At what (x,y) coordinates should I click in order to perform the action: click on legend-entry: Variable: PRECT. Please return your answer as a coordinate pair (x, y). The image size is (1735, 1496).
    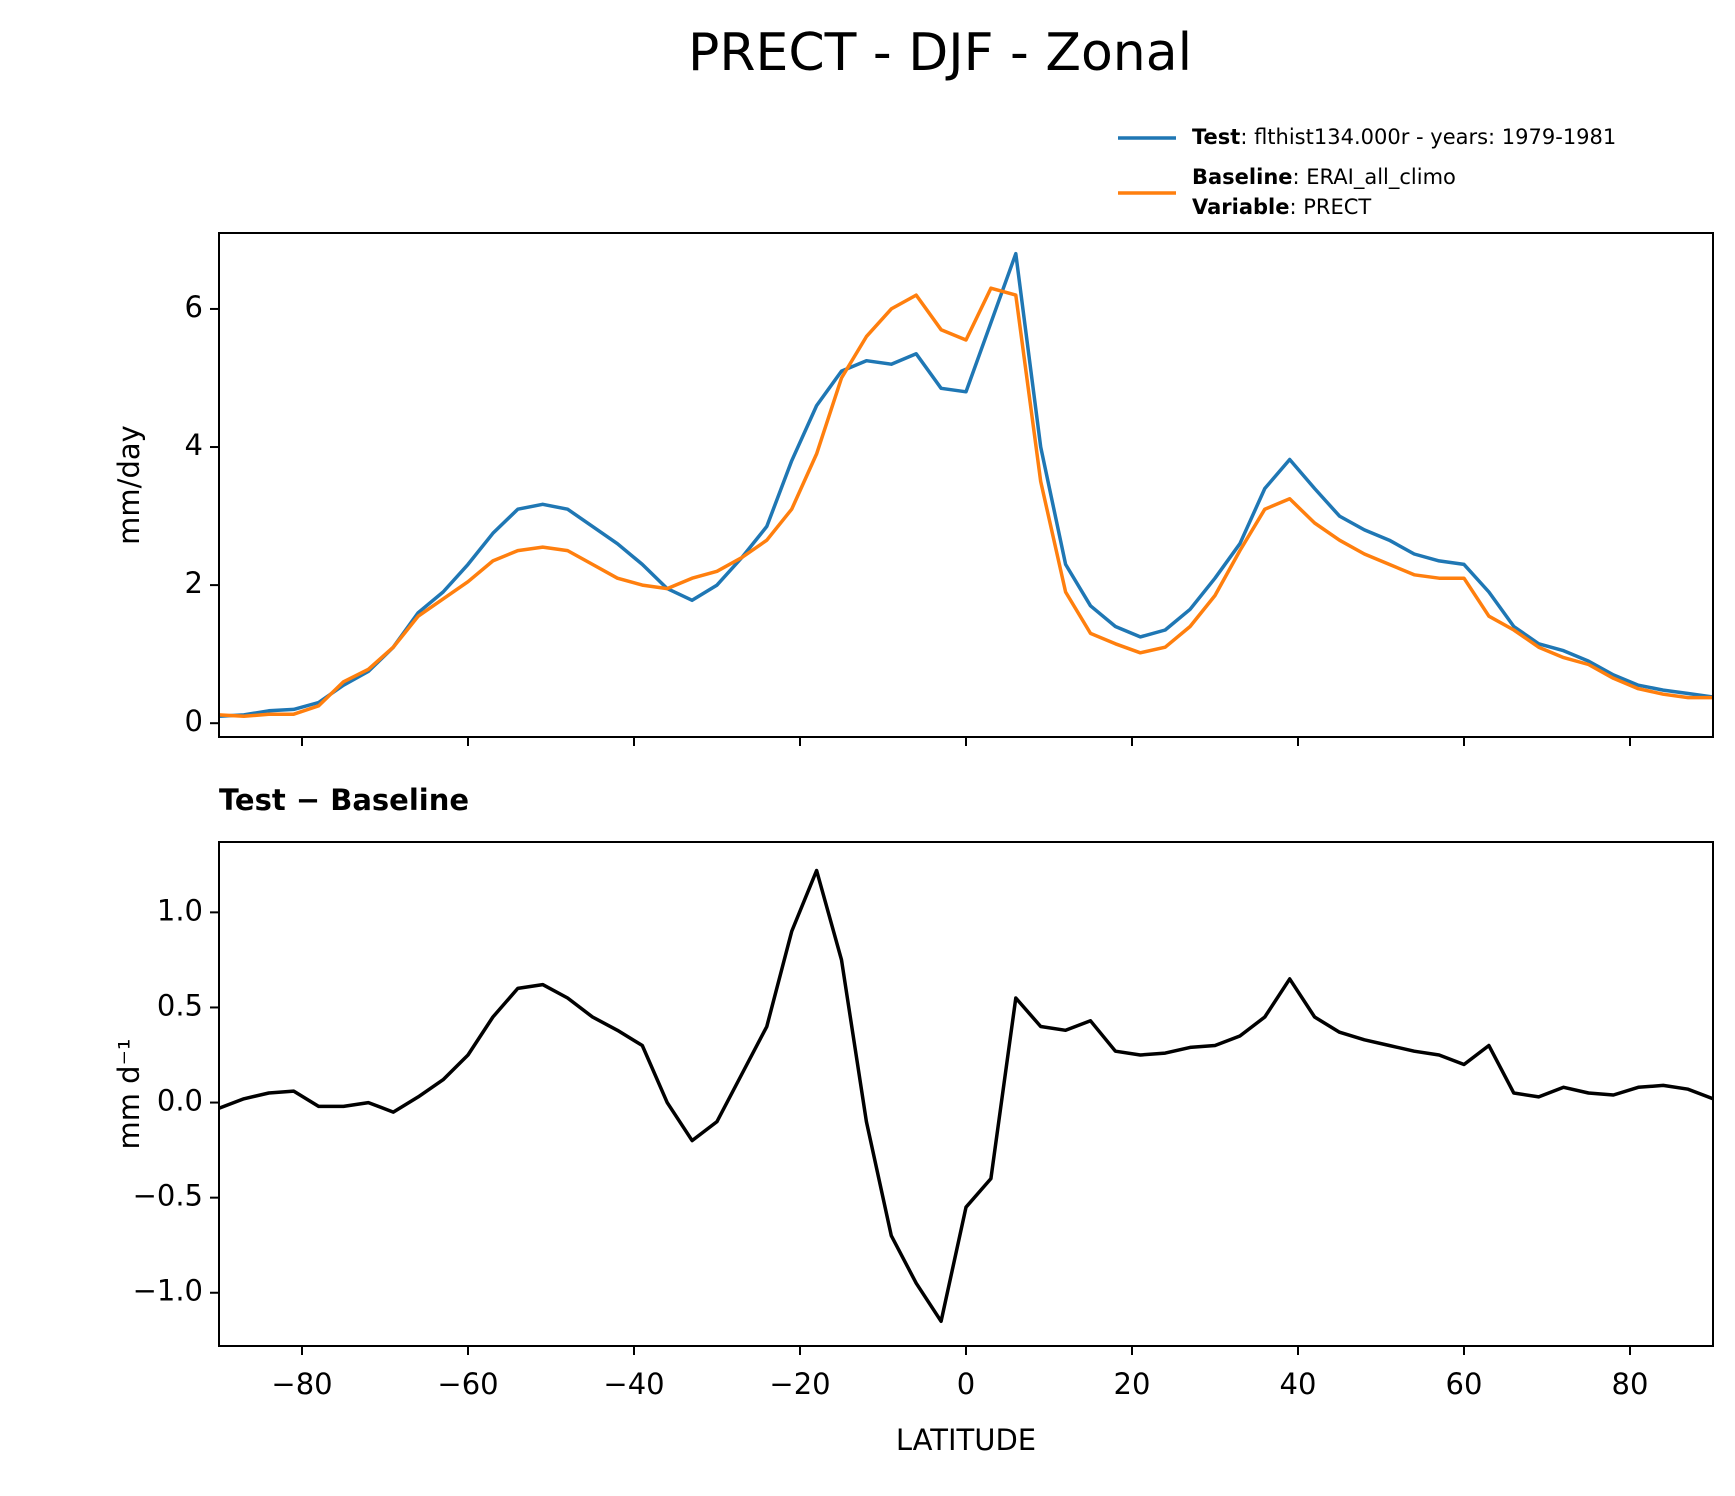
    Looking at the image, I should click on (1281, 207).